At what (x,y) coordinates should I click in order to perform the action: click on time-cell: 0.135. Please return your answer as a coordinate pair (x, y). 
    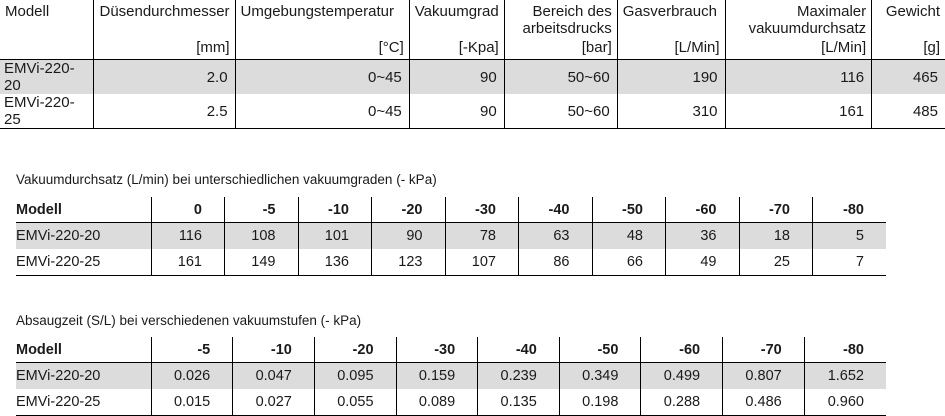
    Looking at the image, I should click on (518, 402).